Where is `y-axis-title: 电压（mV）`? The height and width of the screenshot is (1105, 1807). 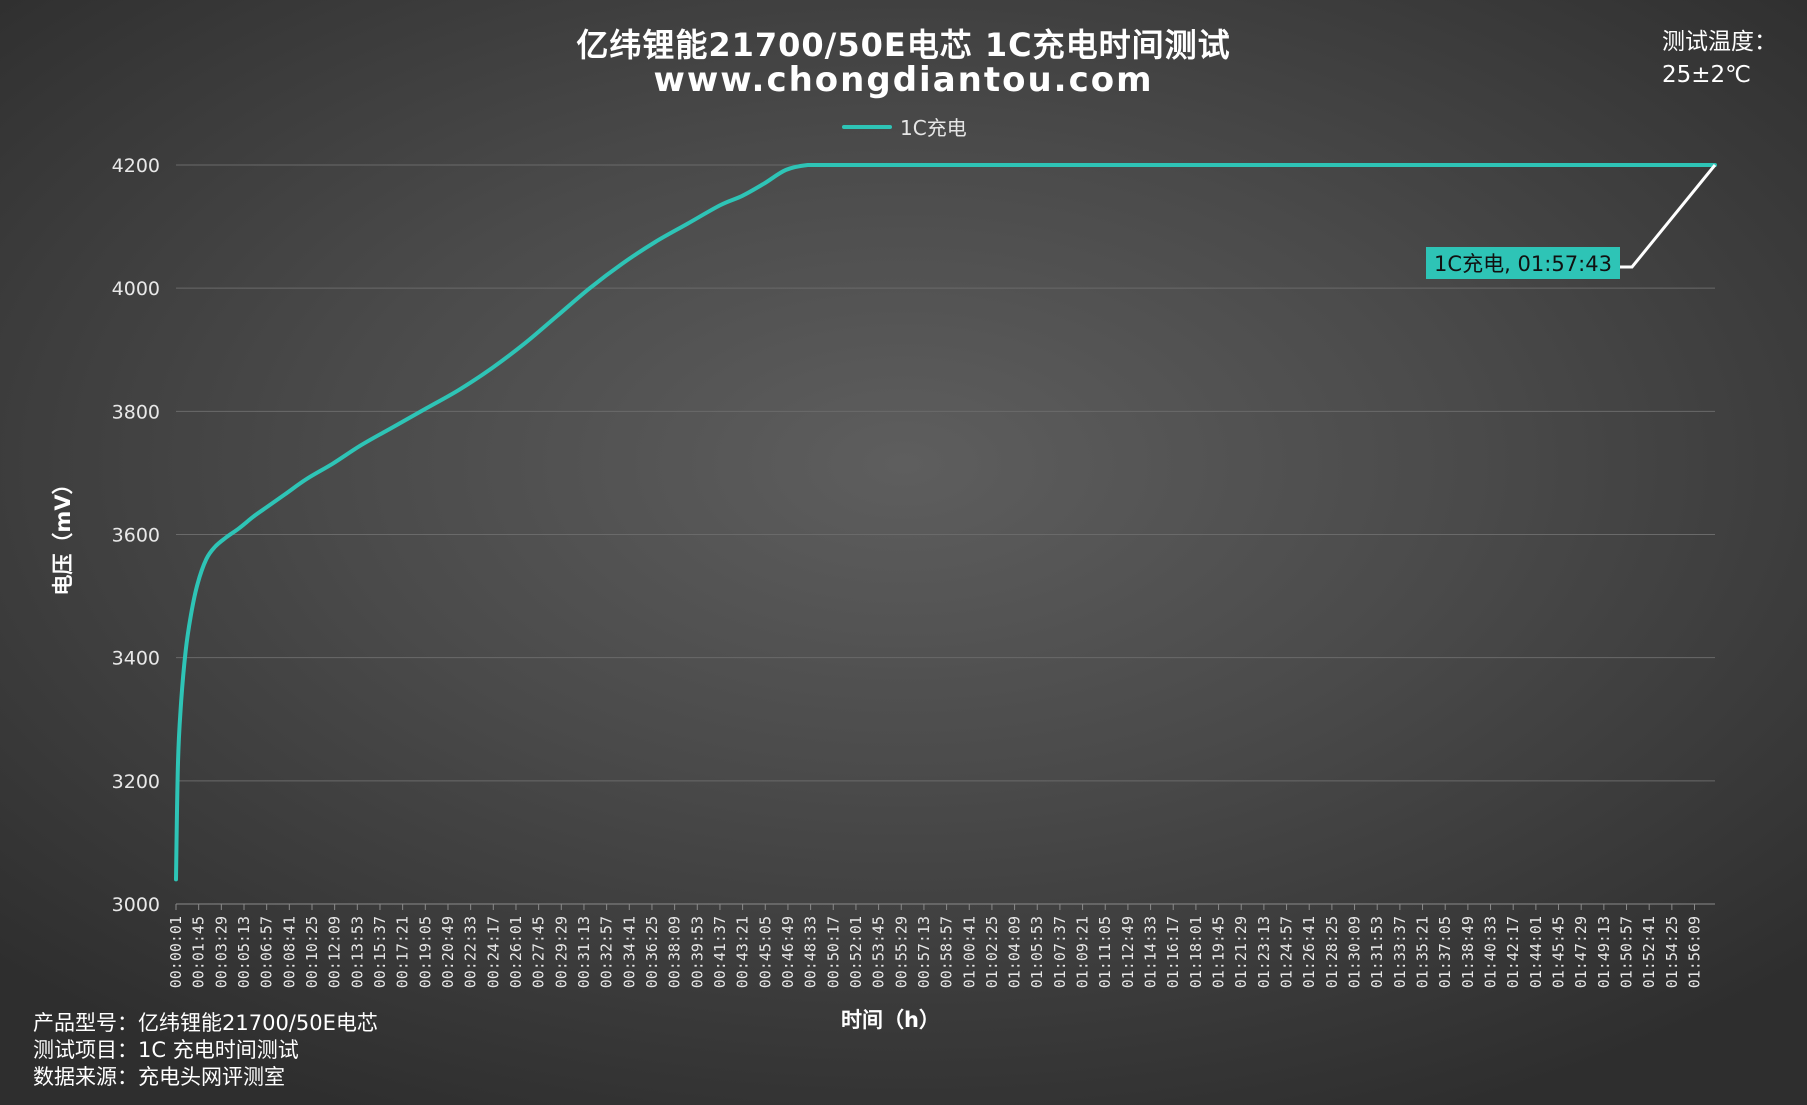 y-axis-title: 电压（mV） is located at coordinates (63, 534).